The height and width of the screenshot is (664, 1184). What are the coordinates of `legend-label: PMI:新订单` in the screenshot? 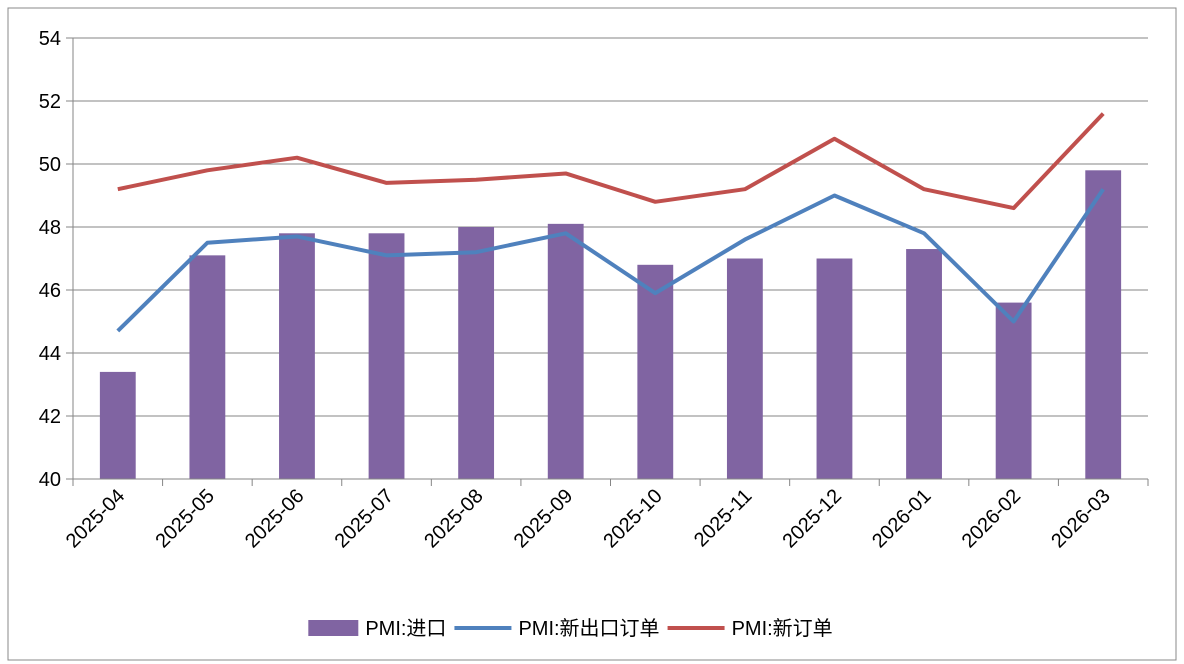 It's located at (782, 628).